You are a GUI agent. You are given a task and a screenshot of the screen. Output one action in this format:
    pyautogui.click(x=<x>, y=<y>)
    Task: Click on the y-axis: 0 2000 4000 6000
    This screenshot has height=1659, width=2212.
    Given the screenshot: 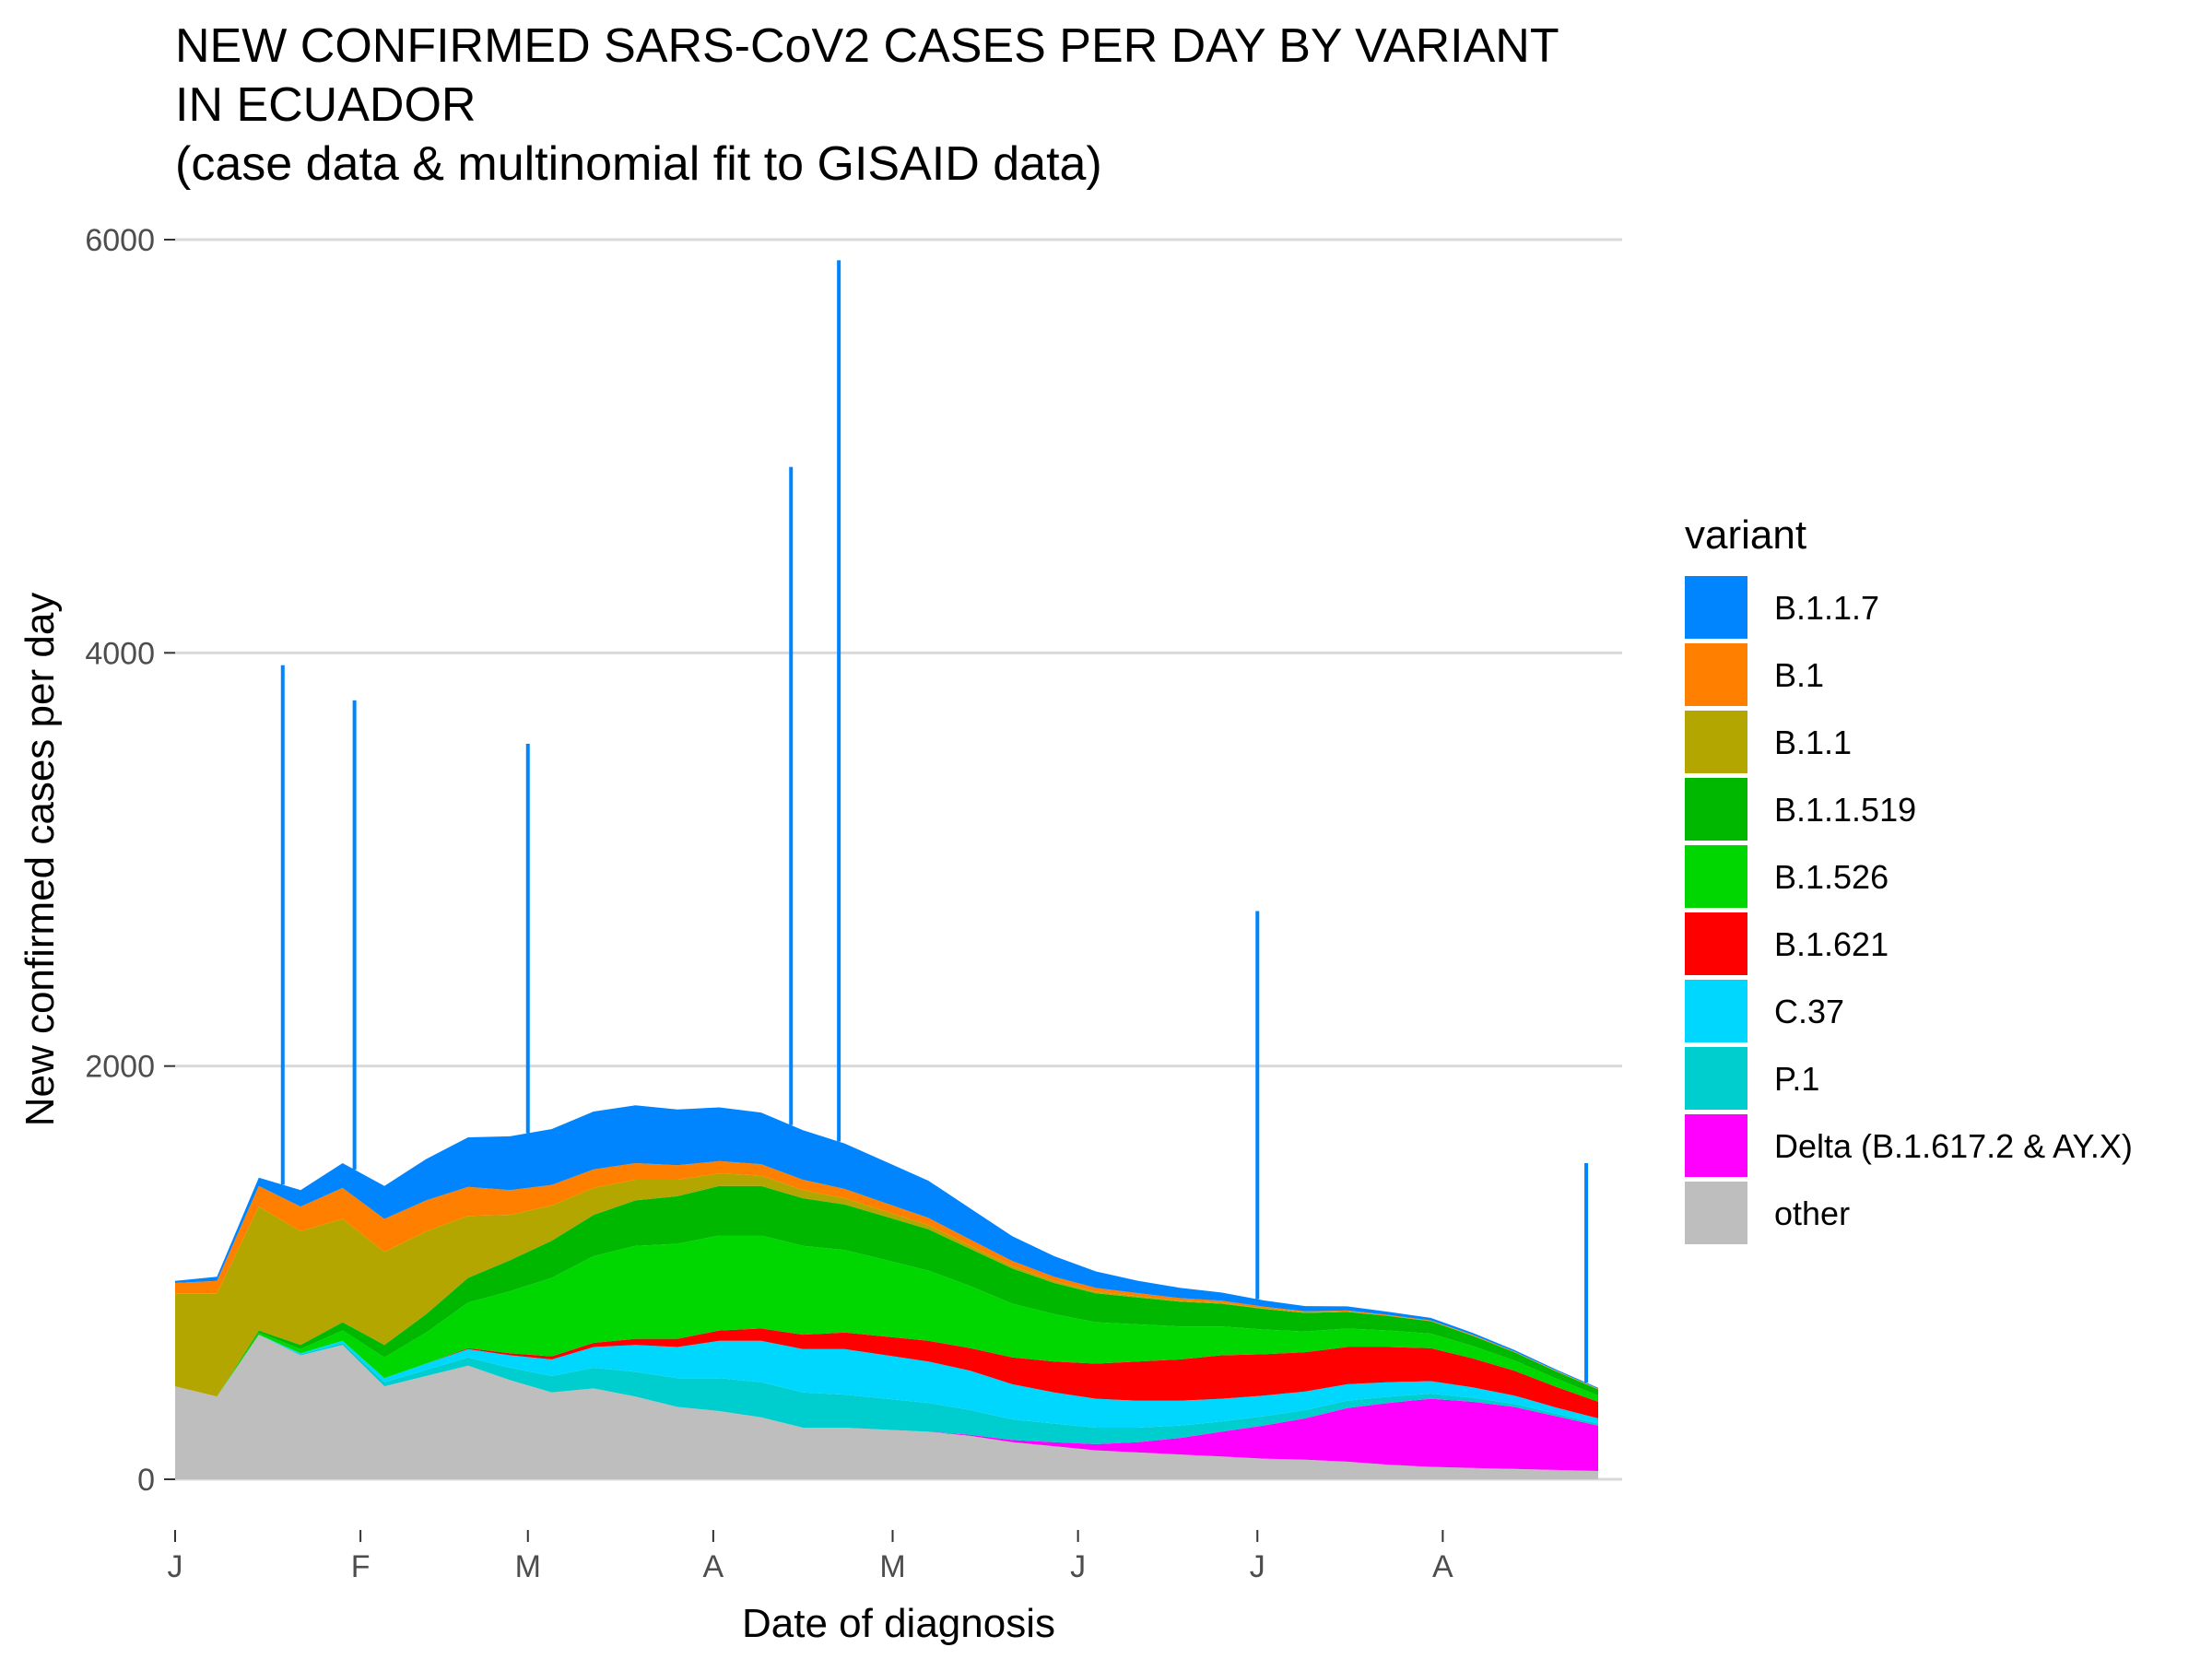 What is the action you would take?
    pyautogui.click(x=130, y=860)
    